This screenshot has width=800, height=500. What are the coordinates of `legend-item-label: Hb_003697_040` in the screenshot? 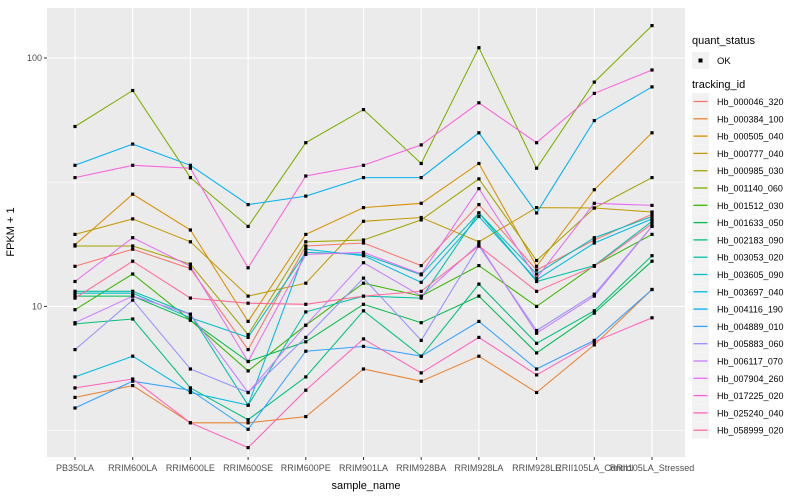 It's located at (750, 292).